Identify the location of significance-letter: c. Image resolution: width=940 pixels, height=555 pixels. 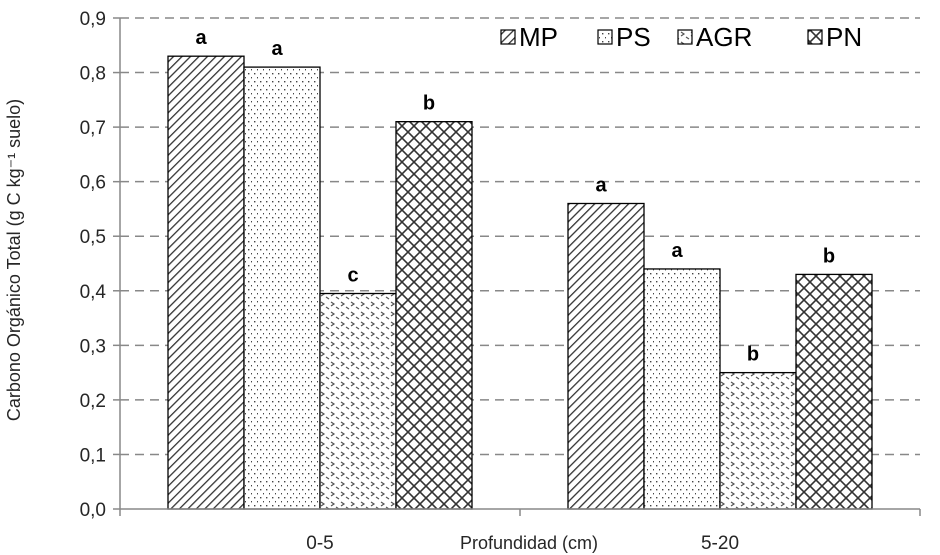
(352, 276).